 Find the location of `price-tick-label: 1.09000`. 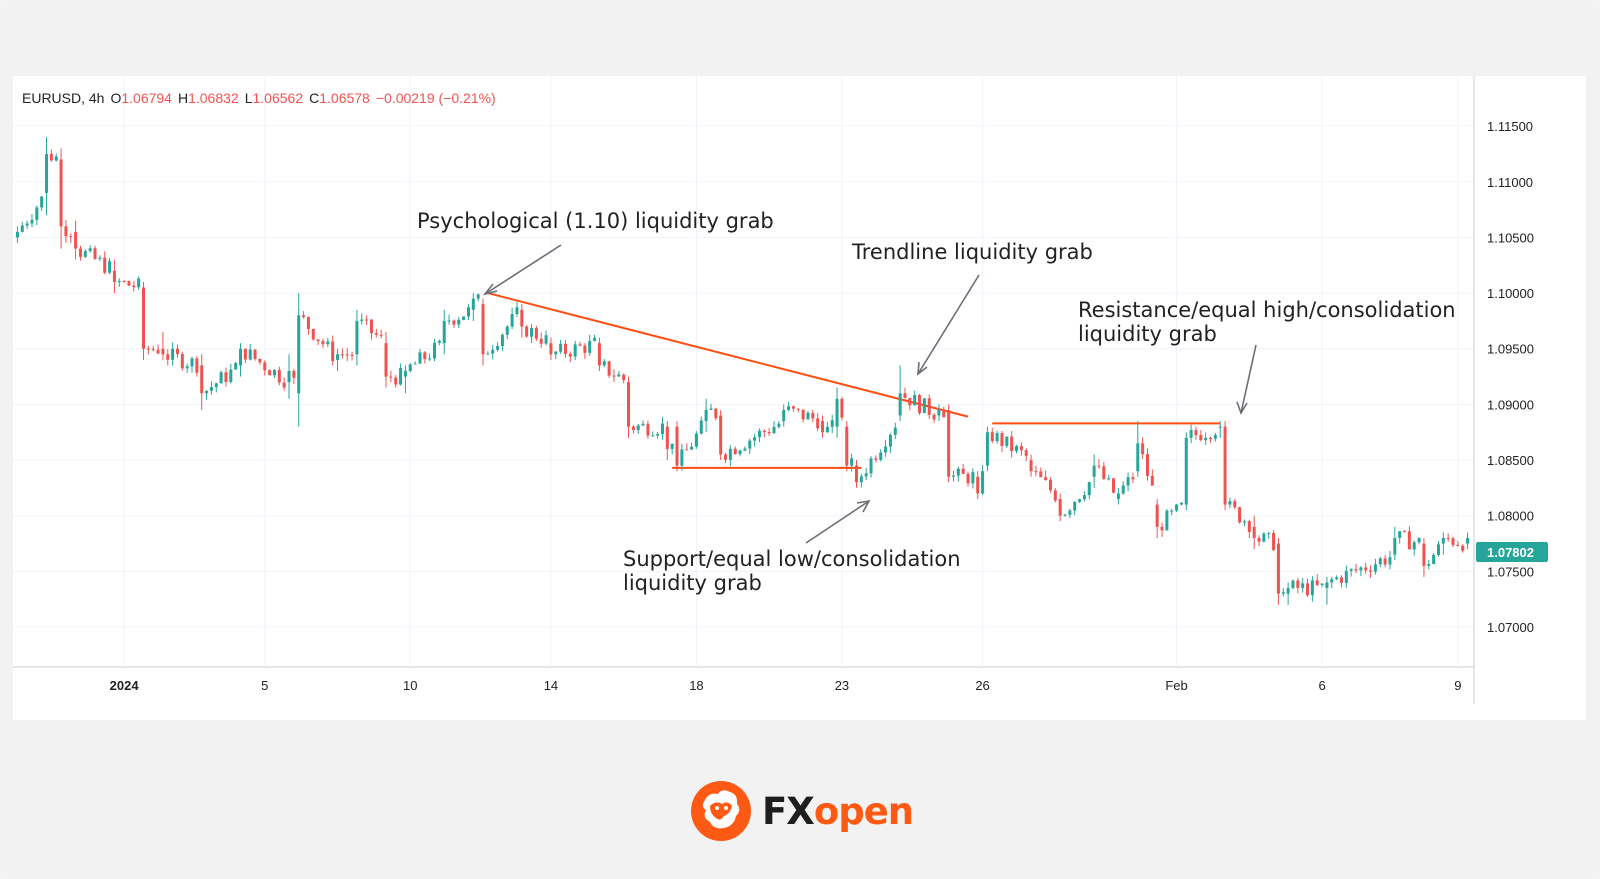

price-tick-label: 1.09000 is located at coordinates (1510, 404).